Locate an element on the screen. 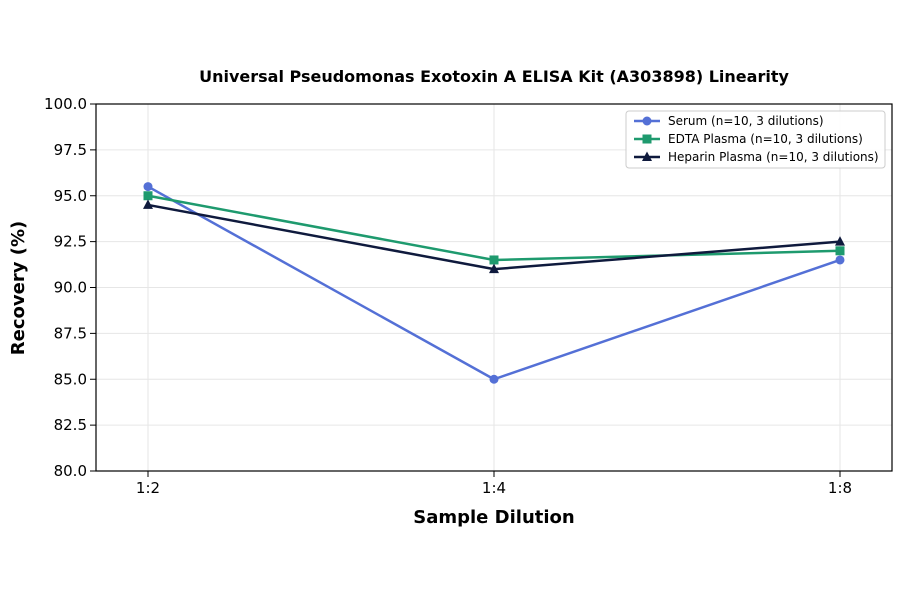 This screenshot has width=900, height=594. y-tick-label: 92.5 is located at coordinates (70, 242).